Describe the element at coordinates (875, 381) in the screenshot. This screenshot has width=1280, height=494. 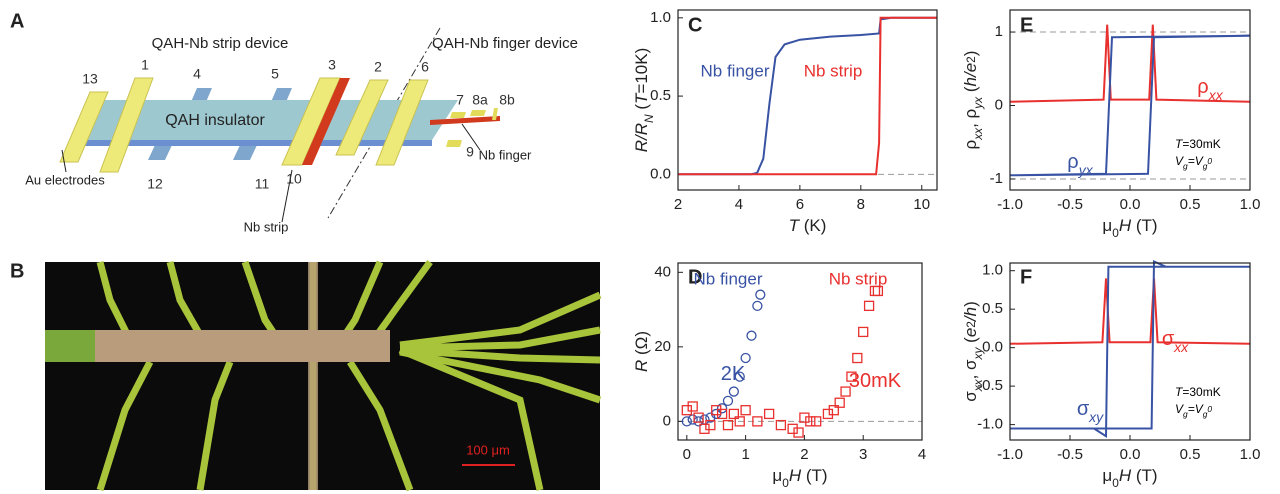
I see `label-part: 30mK` at that location.